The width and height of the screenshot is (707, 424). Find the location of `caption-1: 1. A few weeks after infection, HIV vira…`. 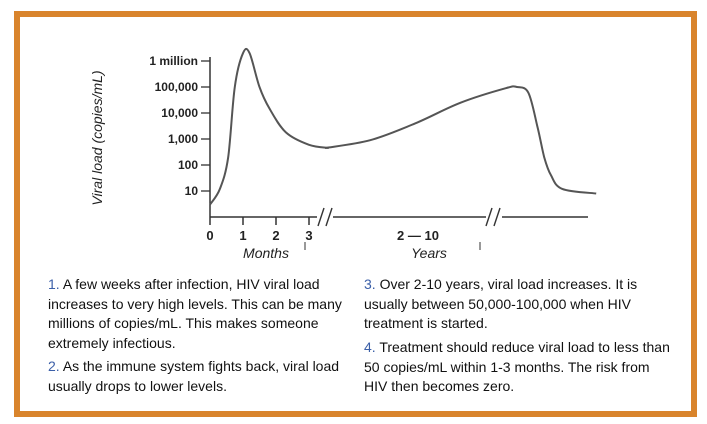

caption-1: 1. A few weeks after infection, HIV vira… is located at coordinates (198, 314).